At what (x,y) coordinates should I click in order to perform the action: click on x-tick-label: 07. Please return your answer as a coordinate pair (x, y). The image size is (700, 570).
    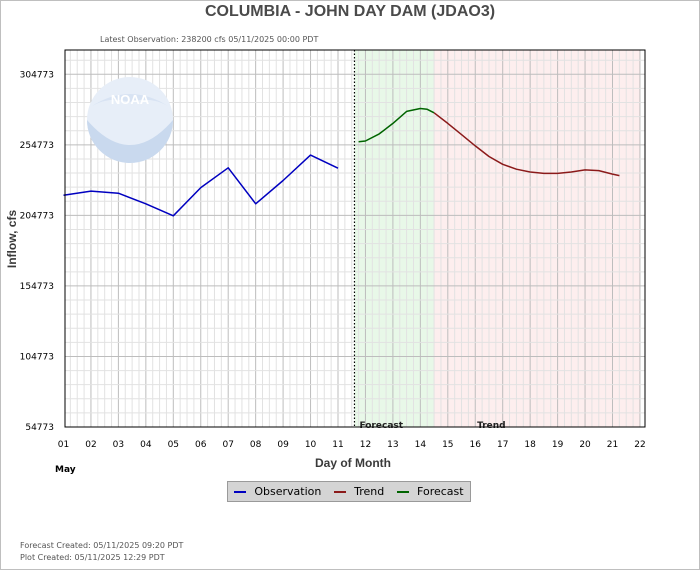
    Looking at the image, I should click on (227, 445).